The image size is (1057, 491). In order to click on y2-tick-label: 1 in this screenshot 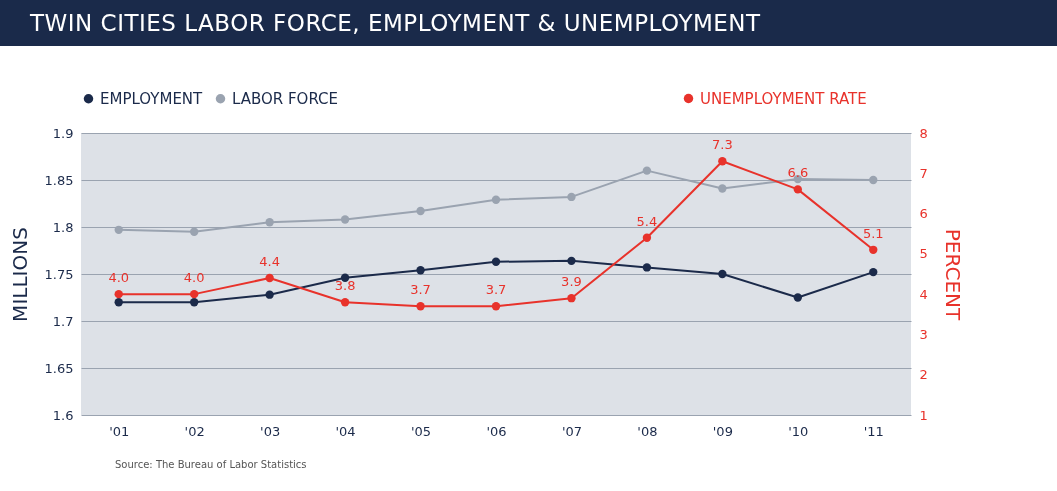, I will do `click(923, 415)`.